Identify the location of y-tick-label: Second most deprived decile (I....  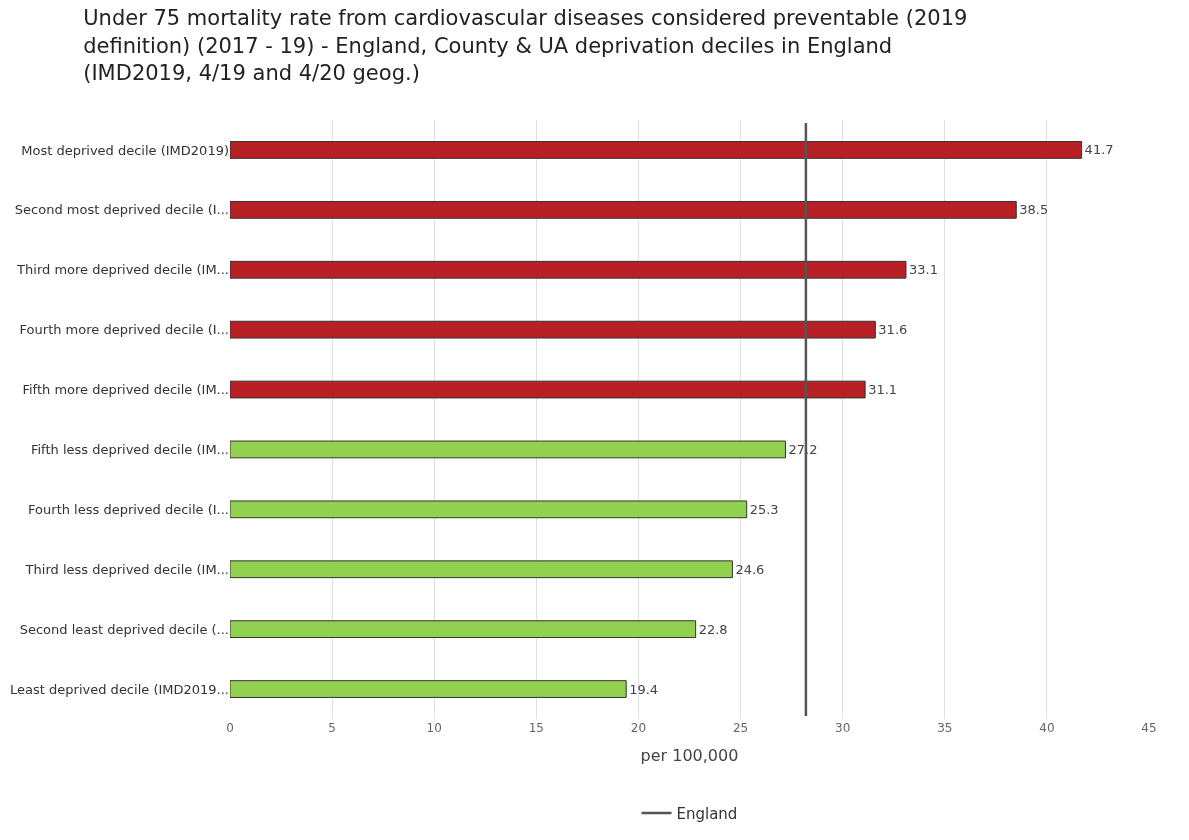
(121, 210).